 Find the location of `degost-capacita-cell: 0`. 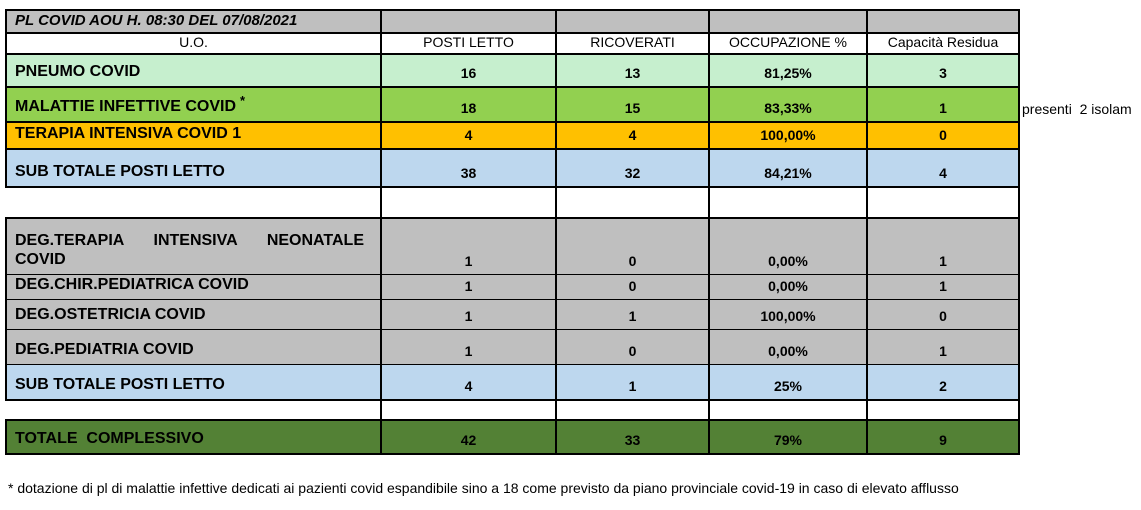

degost-capacita-cell: 0 is located at coordinates (943, 314).